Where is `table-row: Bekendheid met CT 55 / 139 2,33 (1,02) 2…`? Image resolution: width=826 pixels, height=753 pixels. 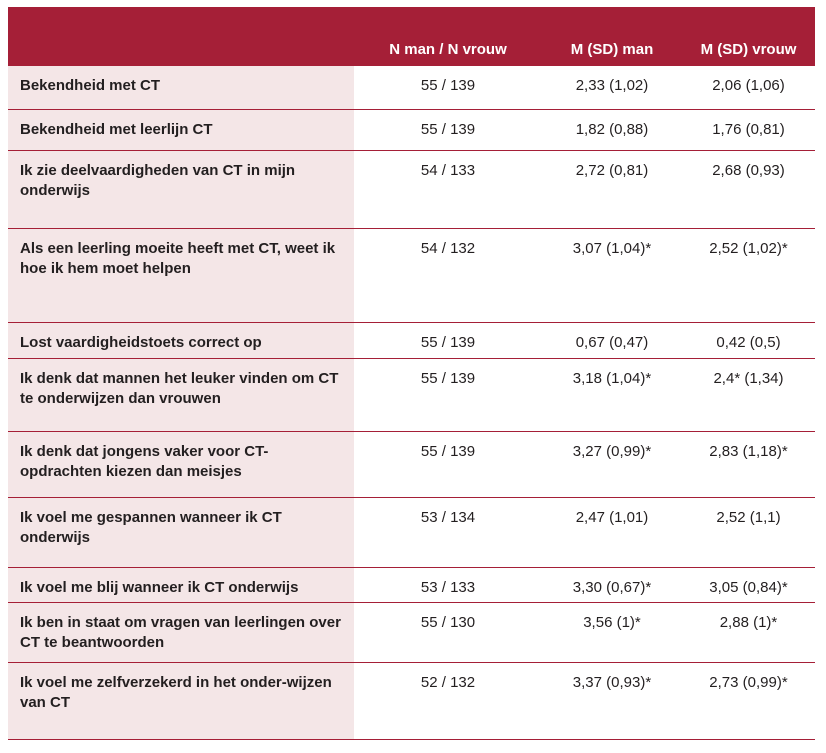 table-row: Bekendheid met CT 55 / 139 2,33 (1,02) 2… is located at coordinates (411, 88).